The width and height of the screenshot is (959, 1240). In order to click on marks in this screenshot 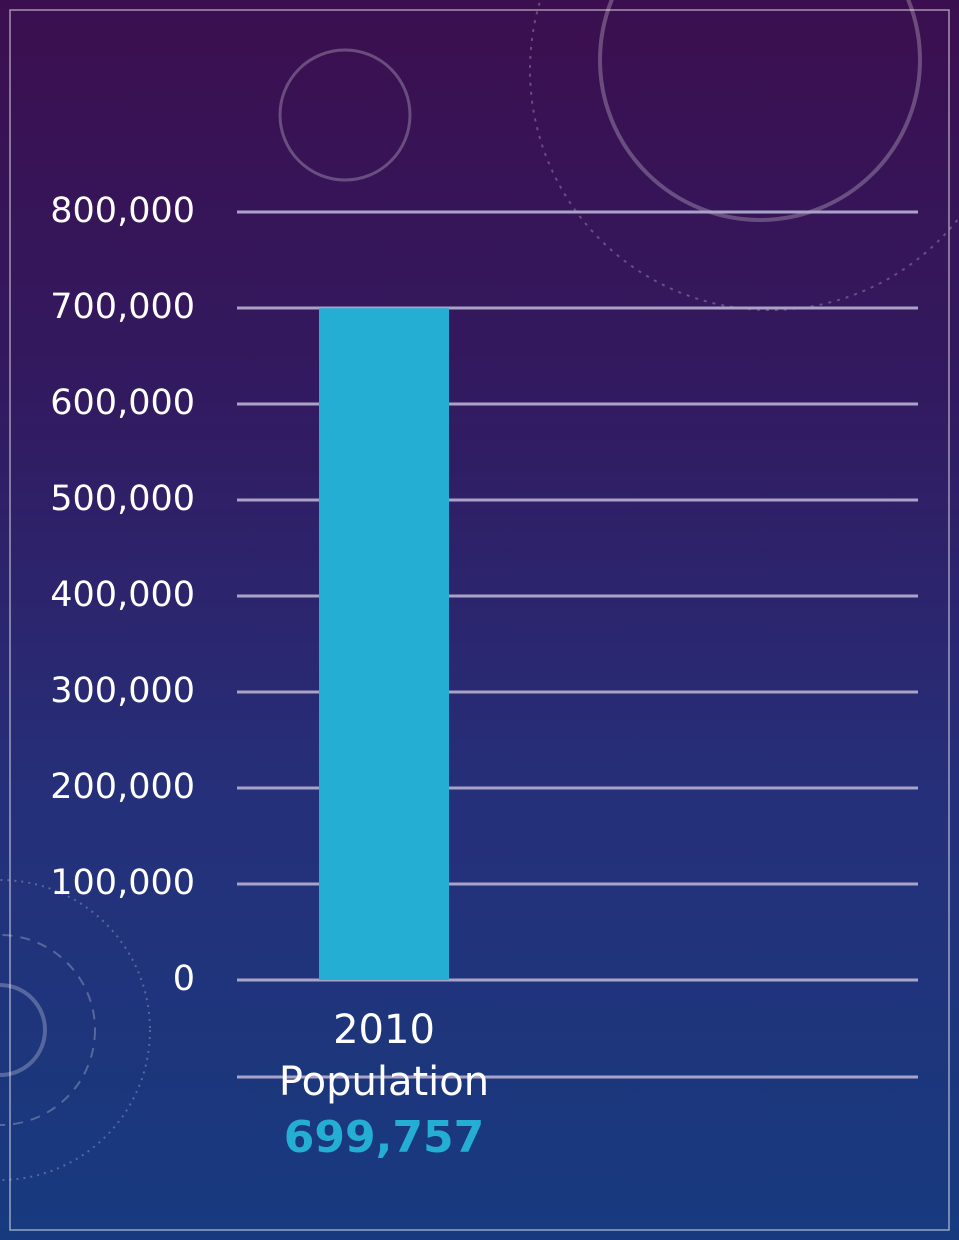, I will do `click(384, 644)`.